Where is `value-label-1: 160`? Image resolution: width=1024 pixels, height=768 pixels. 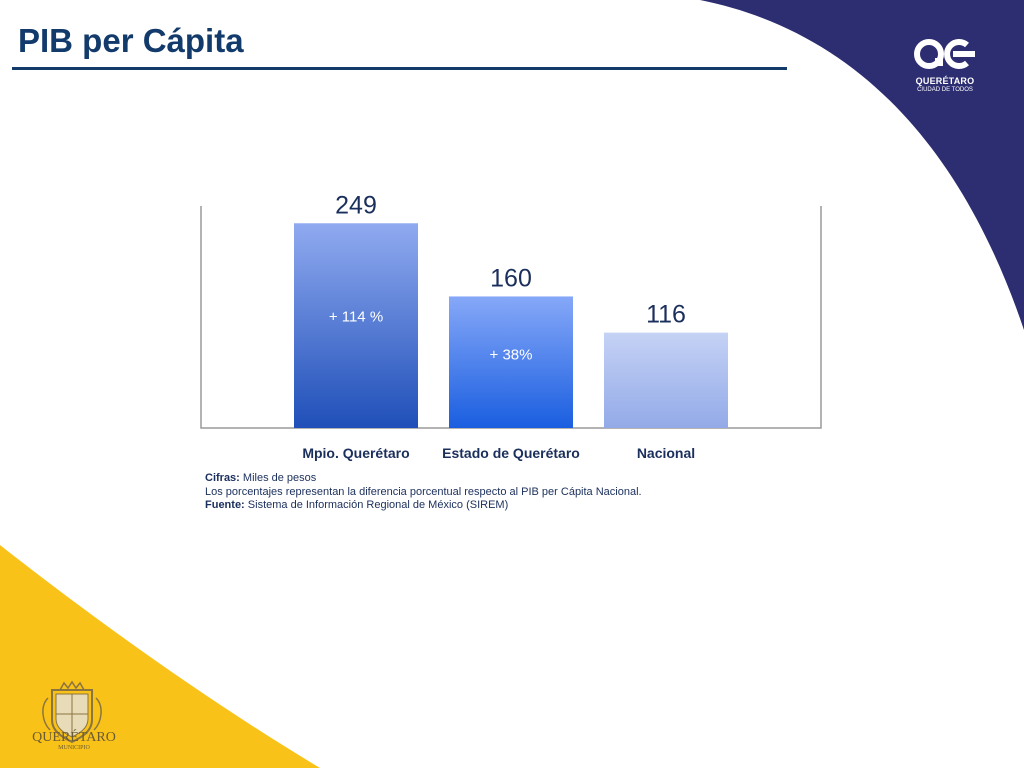 value-label-1: 160 is located at coordinates (511, 278).